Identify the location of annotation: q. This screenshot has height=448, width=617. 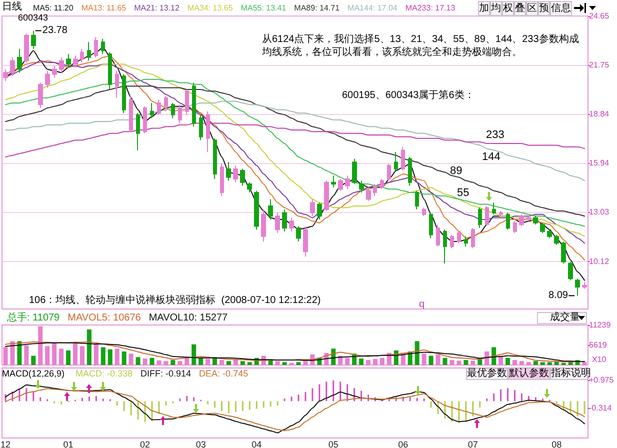
(422, 304).